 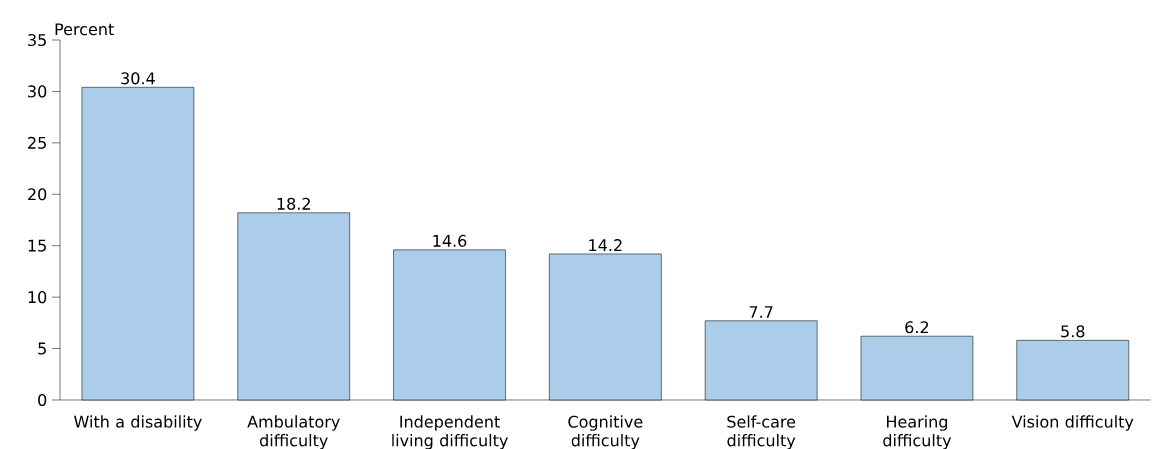 What do you see at coordinates (37, 91) in the screenshot?
I see `y-tick-label: 30` at bounding box center [37, 91].